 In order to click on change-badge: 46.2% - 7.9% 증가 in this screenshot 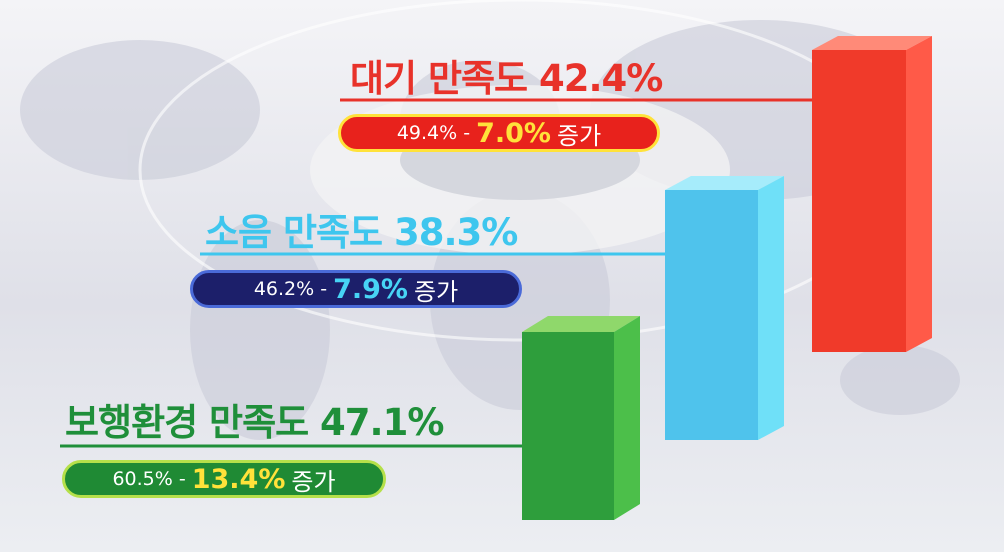, I will do `click(356, 289)`.